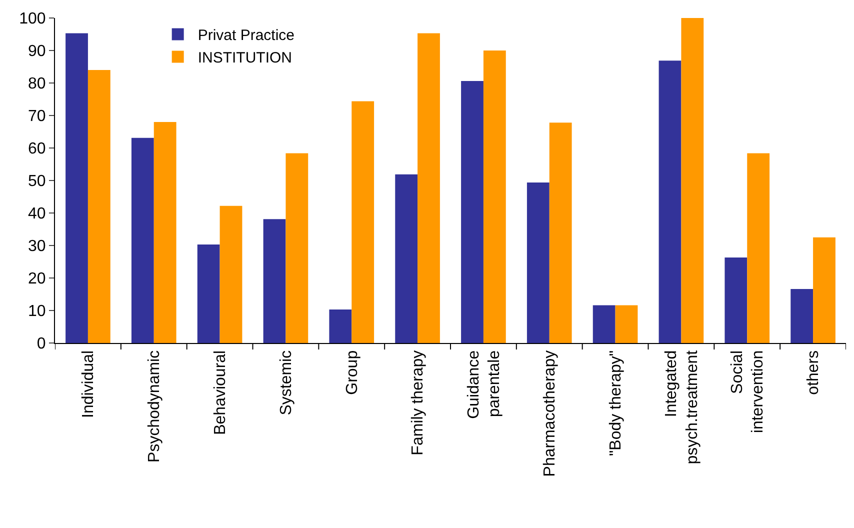 This screenshot has height=528, width=854. Describe the element at coordinates (37, 247) in the screenshot. I see `y-tick-label: 30` at that location.